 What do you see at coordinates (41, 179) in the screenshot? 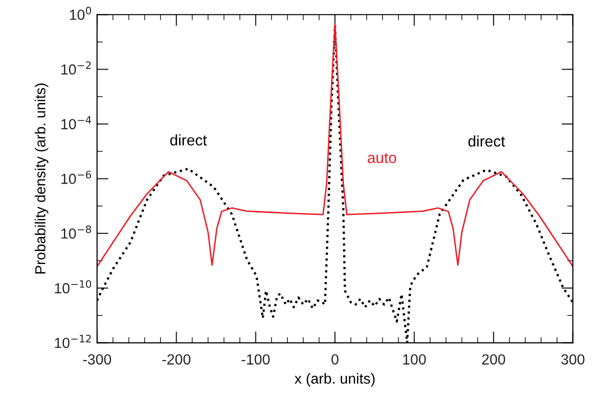
I see `y-axis-title: Probability density (arb. units)` at bounding box center [41, 179].